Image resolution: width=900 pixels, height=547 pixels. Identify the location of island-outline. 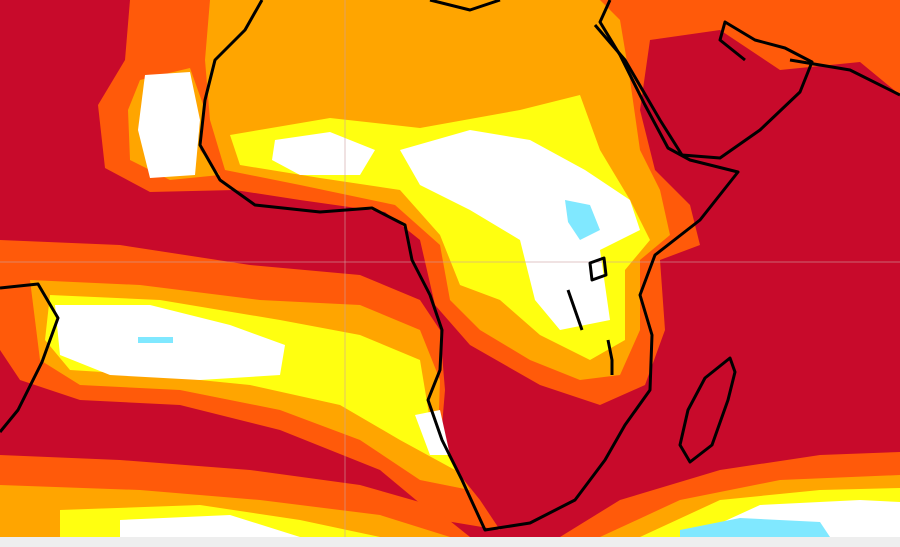
(707, 410).